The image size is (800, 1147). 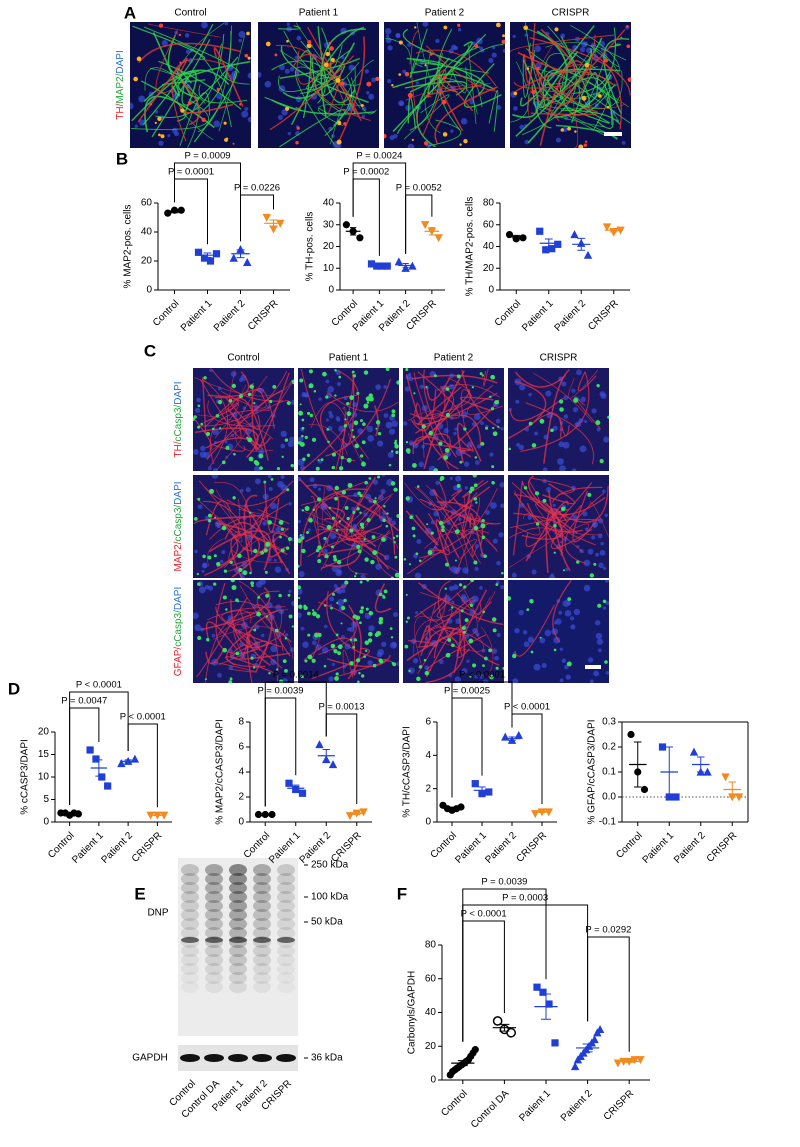 I want to click on error-bar, so click(x=357, y=813).